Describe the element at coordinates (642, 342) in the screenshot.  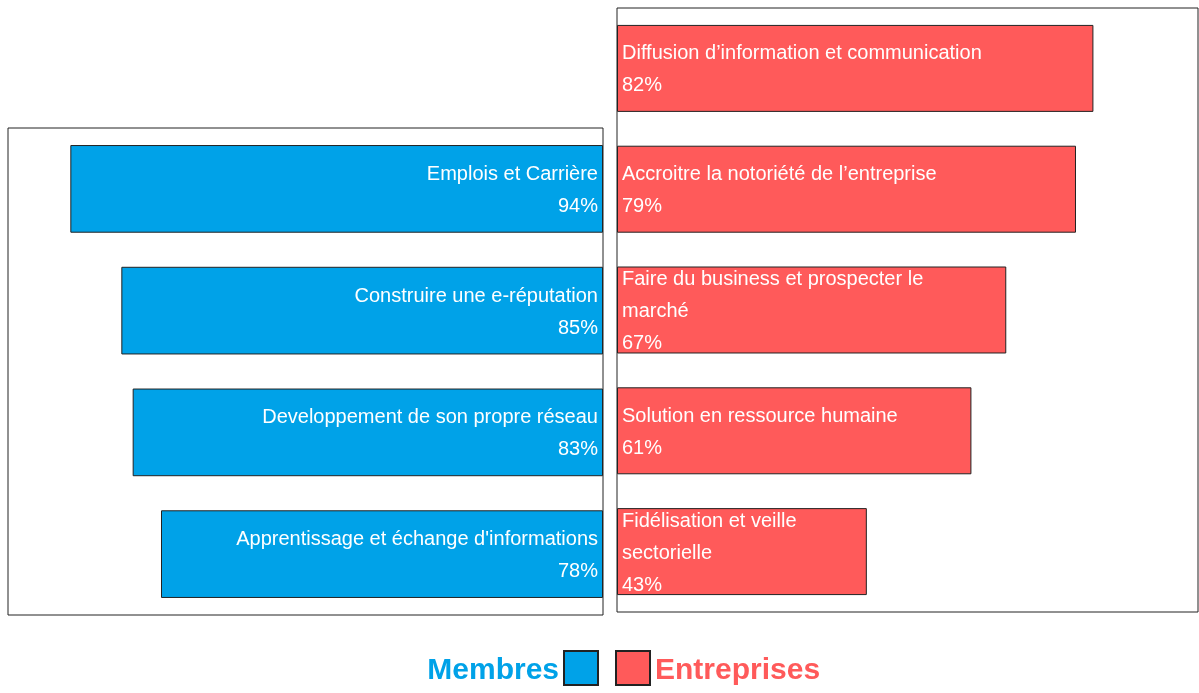
I see `data-label: 67%` at that location.